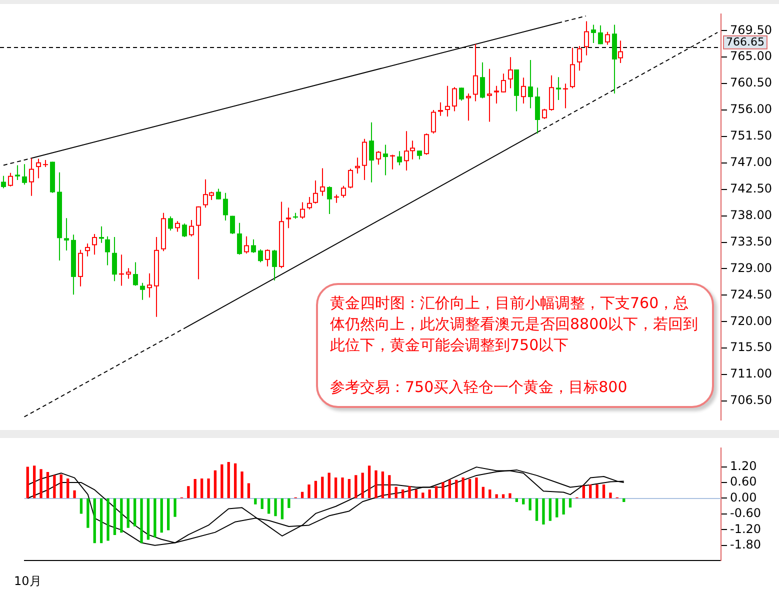 Image resolution: width=779 pixels, height=603 pixels. What do you see at coordinates (751, 241) in the screenshot?
I see `y-tick-label: 733.50` at bounding box center [751, 241].